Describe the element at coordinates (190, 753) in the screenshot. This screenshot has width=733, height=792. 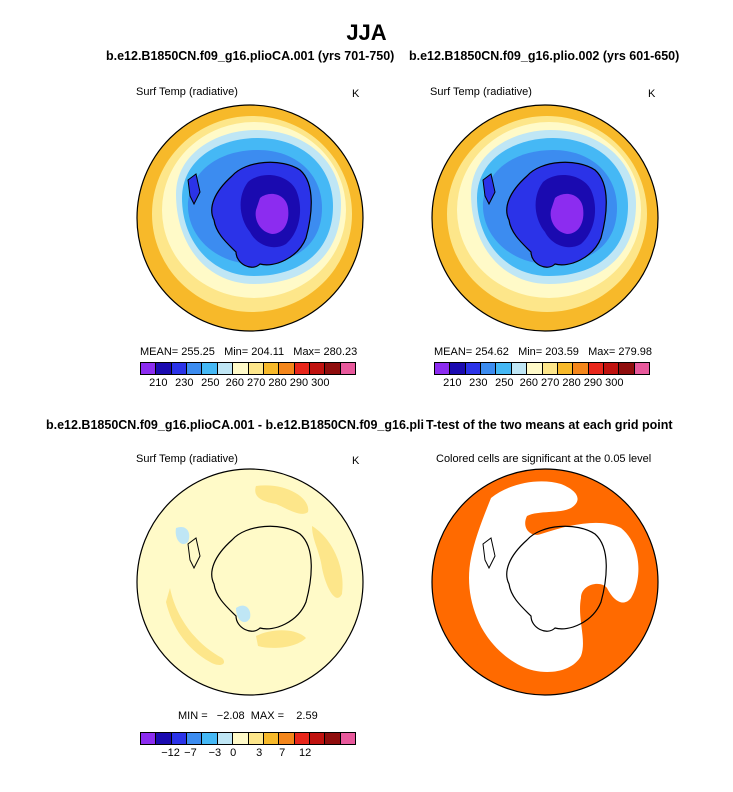
I see `colorbar-label: −7` at that location.